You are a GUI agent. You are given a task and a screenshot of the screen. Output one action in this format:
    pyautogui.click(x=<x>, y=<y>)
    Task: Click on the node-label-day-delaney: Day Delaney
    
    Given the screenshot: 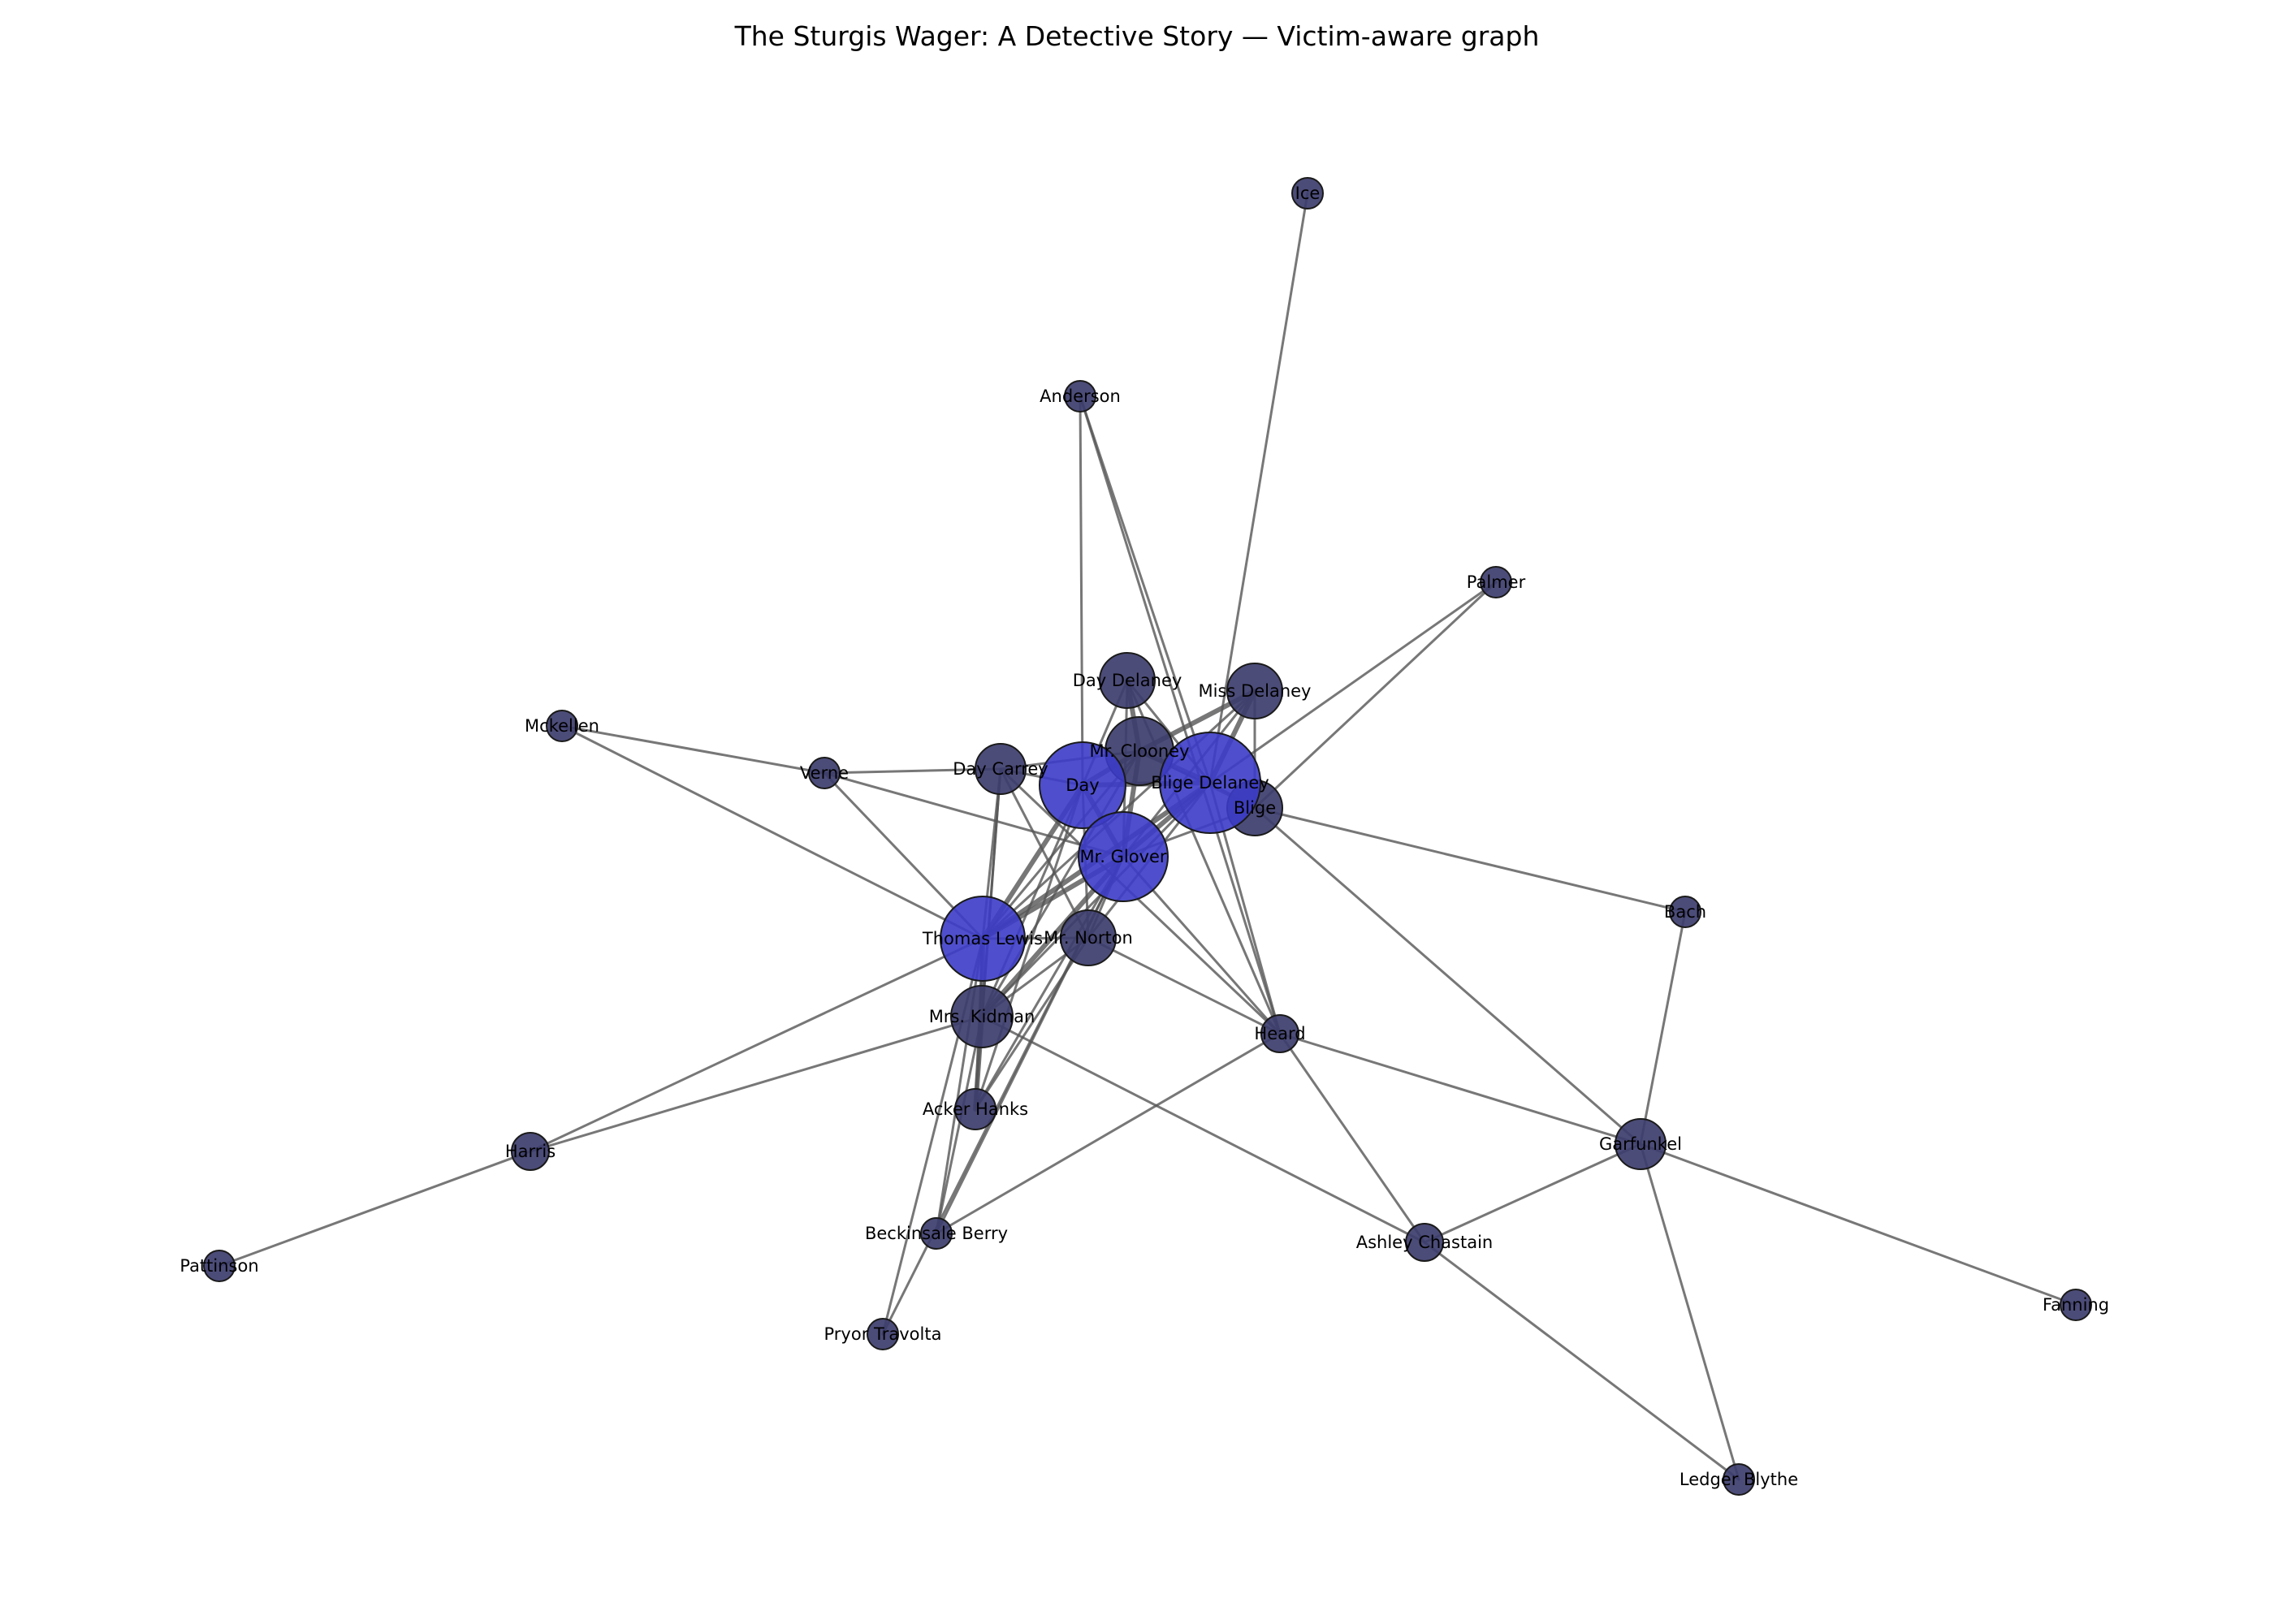 What is the action you would take?
    pyautogui.click(x=1127, y=680)
    